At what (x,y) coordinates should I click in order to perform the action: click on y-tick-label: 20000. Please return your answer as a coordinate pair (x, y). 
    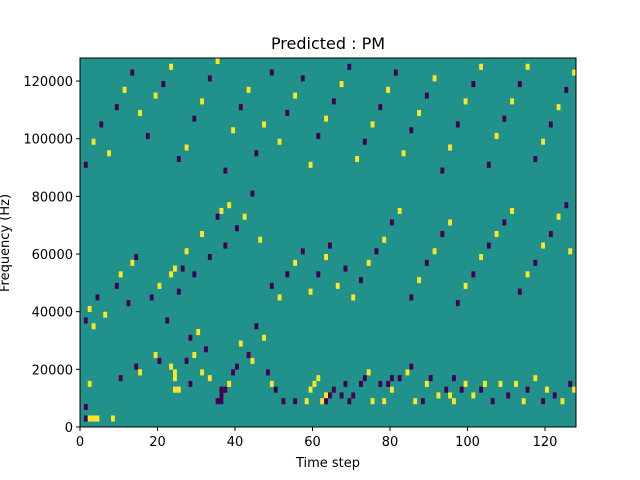
    Looking at the image, I should click on (52, 370).